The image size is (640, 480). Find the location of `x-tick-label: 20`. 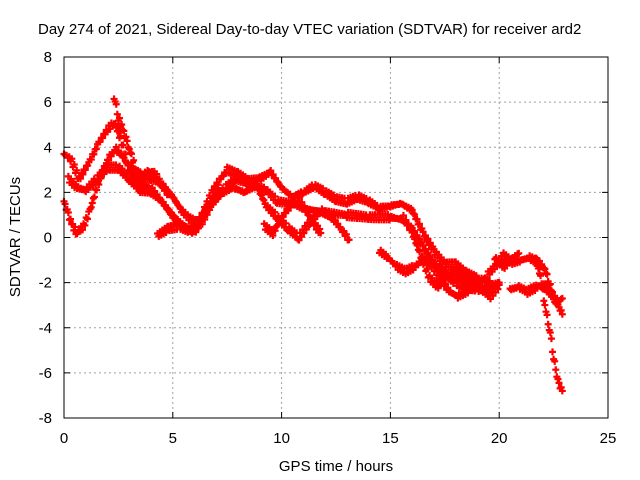

x-tick-label: 20 is located at coordinates (499, 438).